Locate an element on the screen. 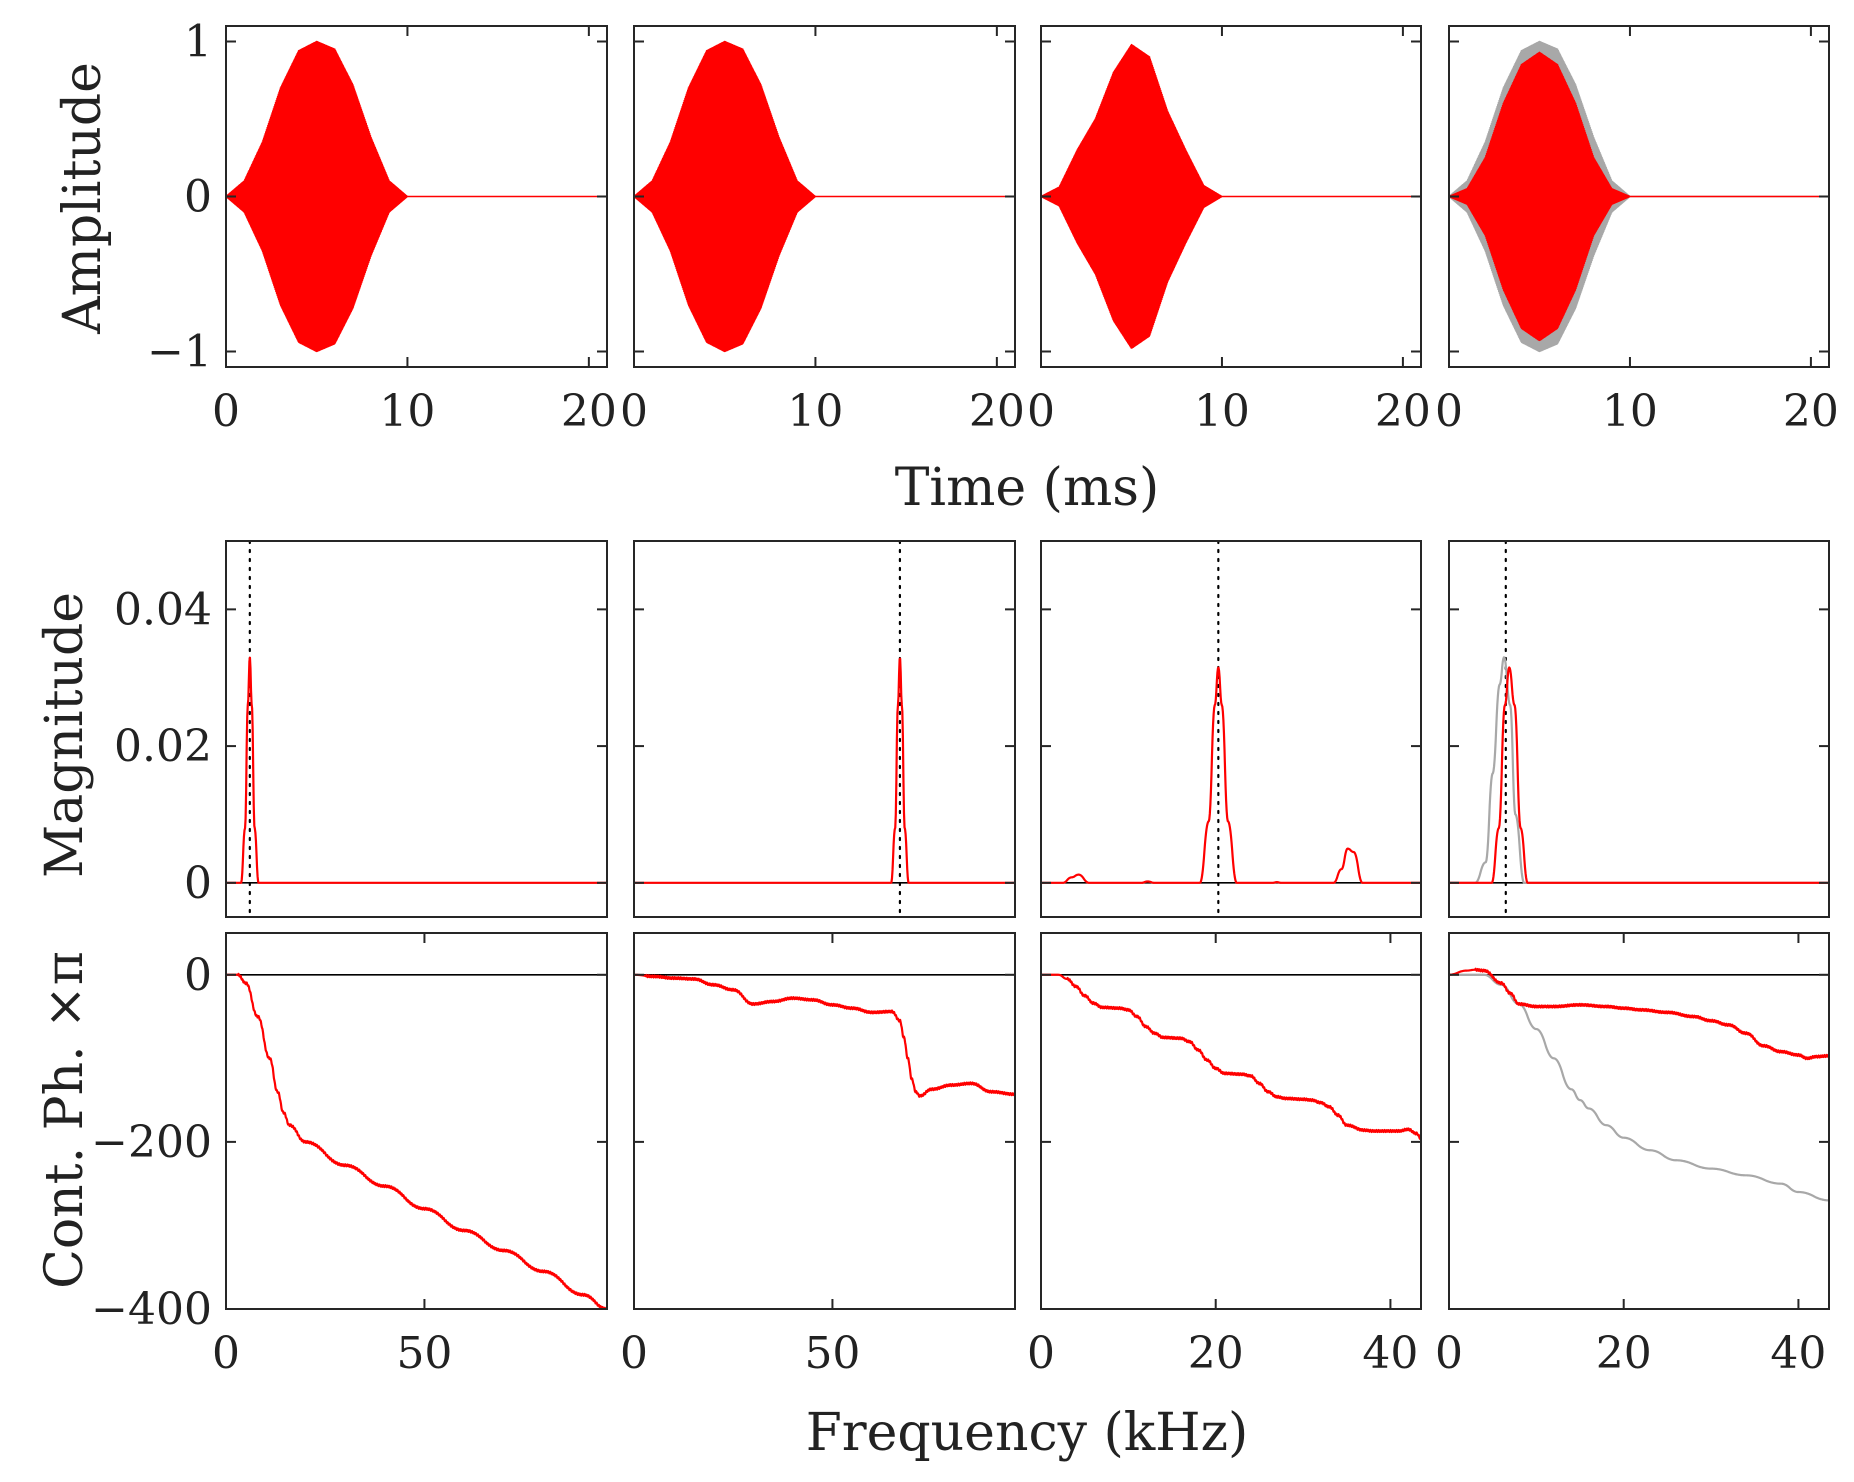 The height and width of the screenshot is (1482, 1854). magnitude-panel-4-plot-area is located at coordinates (1639, 729).